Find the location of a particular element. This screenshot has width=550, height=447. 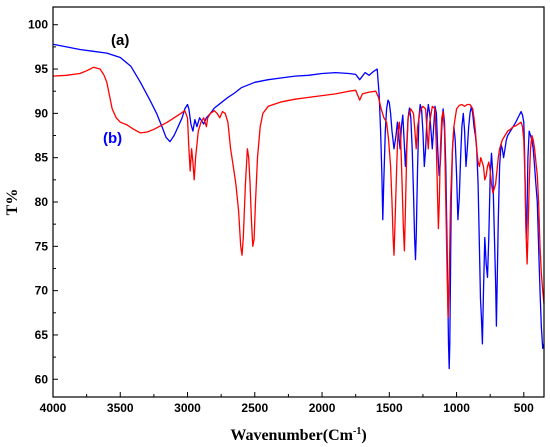

y-tick-label: 100 is located at coordinates (38, 25).